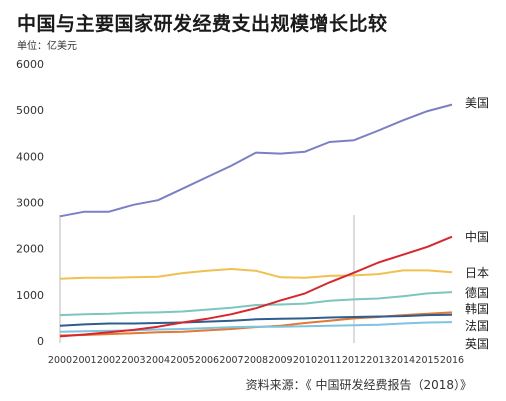 Image resolution: width=506 pixels, height=401 pixels. Describe the element at coordinates (477, 344) in the screenshot. I see `series-label-6: 英国` at that location.